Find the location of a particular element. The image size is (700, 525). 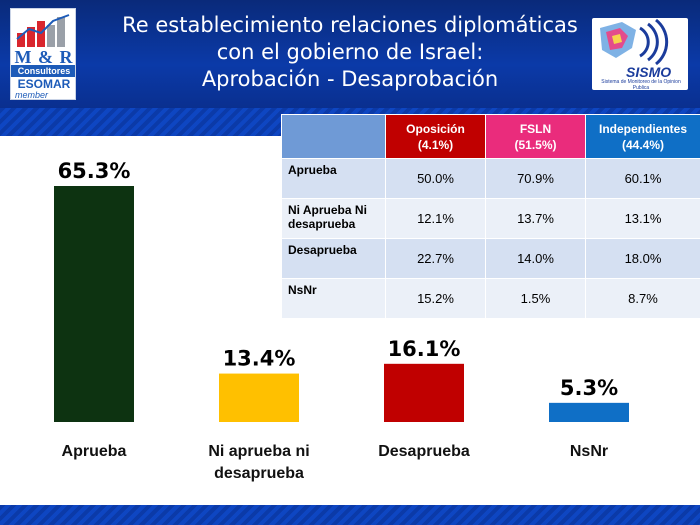

table-row: Aprueba 50.0% 70.9% 60.1% is located at coordinates (490, 178).